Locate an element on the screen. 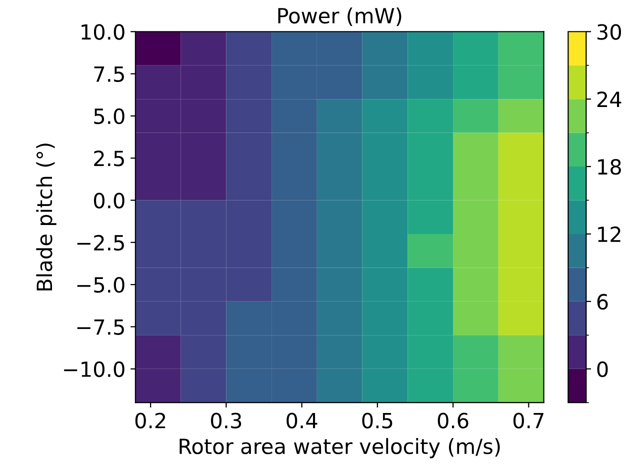 This screenshot has height=472, width=642. x-tick-label: 0.3 is located at coordinates (226, 420).